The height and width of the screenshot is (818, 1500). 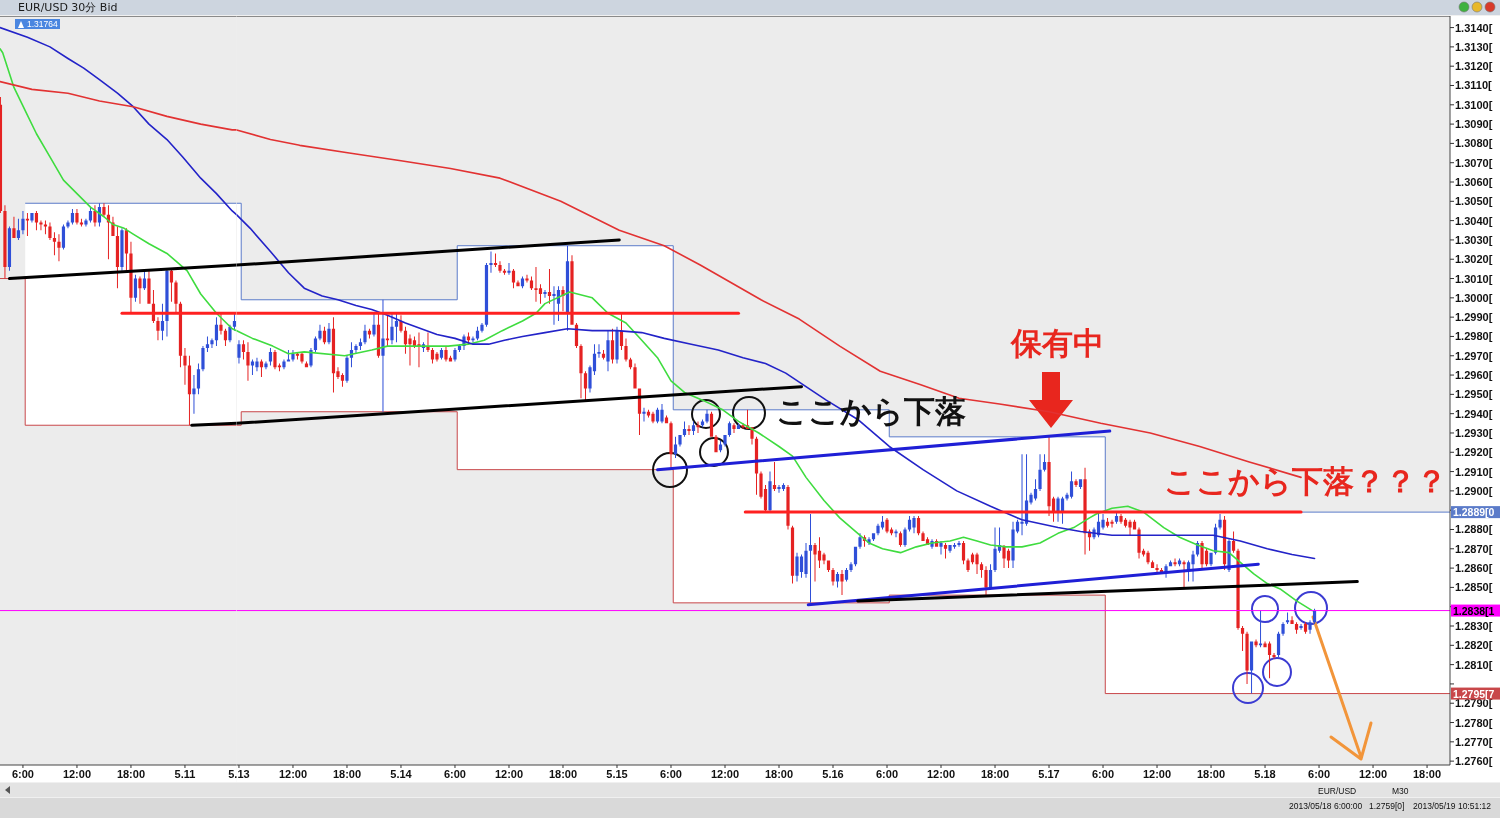 I want to click on y-tick-label: 1.2990[, so click(x=1474, y=317).